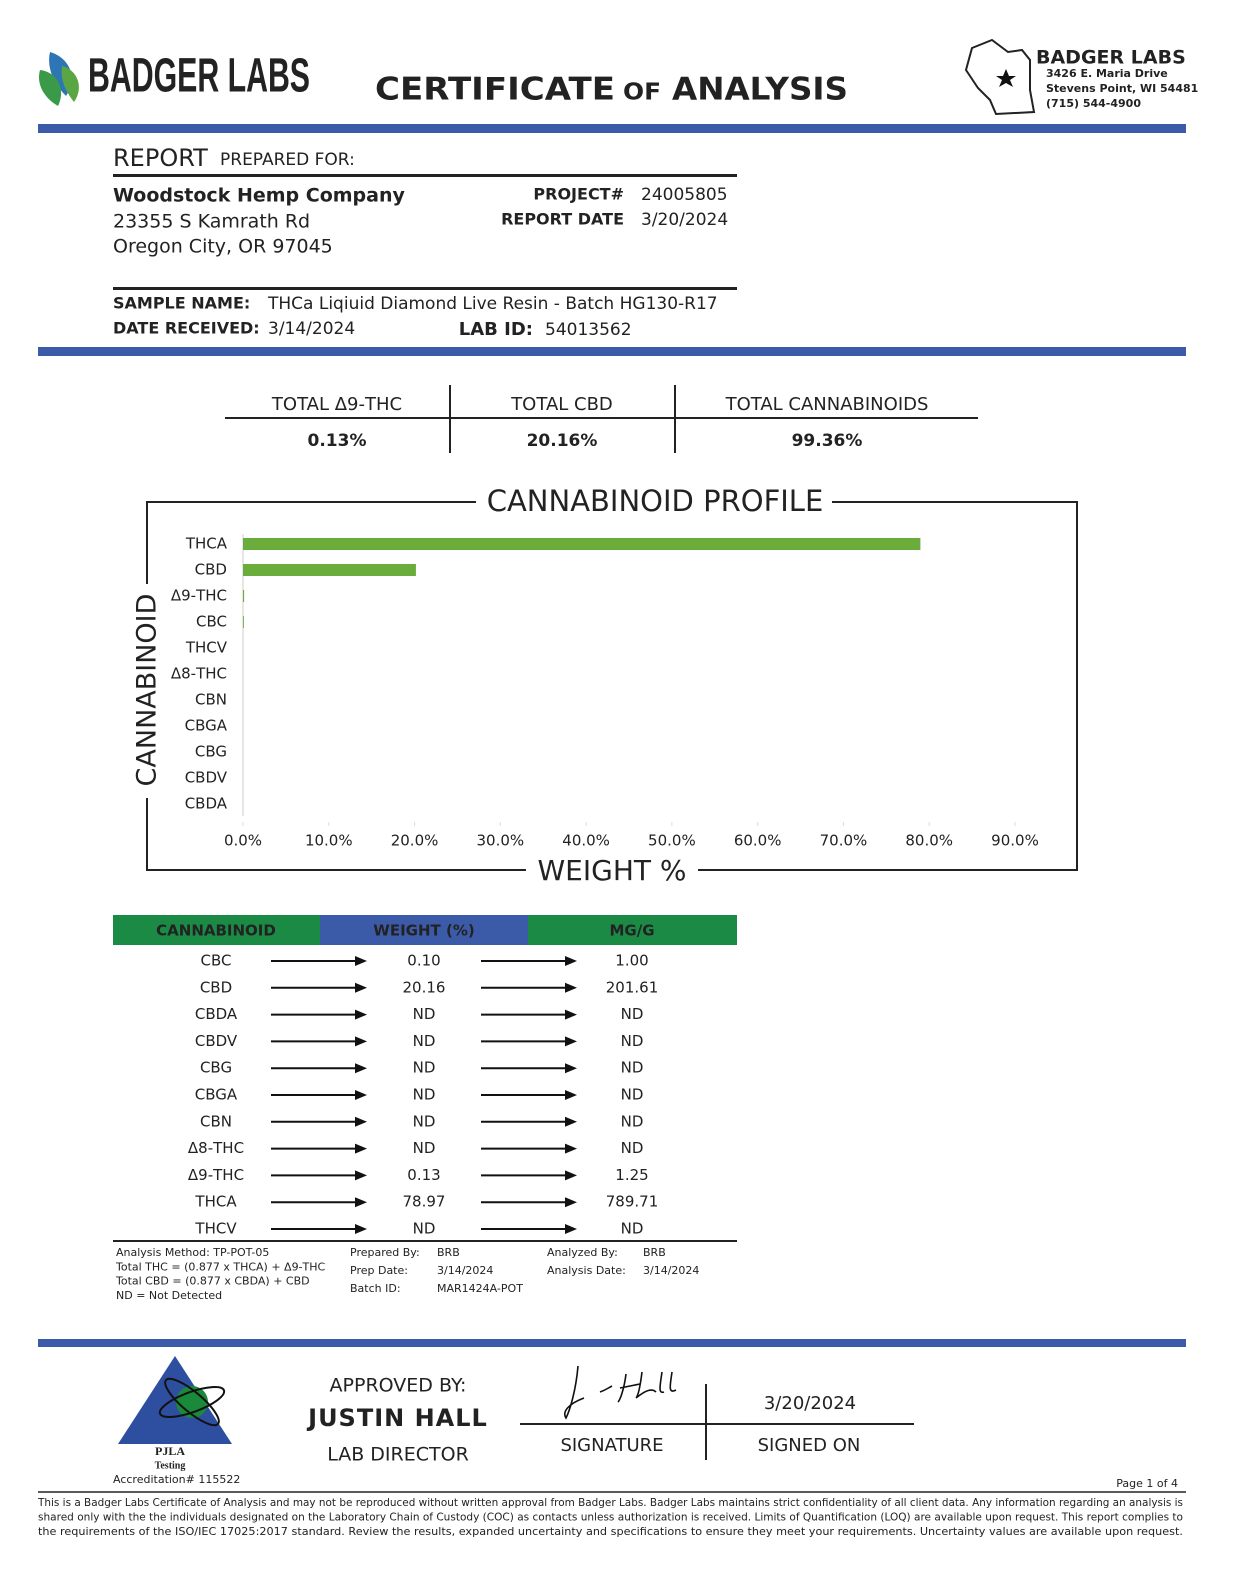 The height and width of the screenshot is (1596, 1242). I want to click on note-label: Prep Date:, so click(379, 1270).